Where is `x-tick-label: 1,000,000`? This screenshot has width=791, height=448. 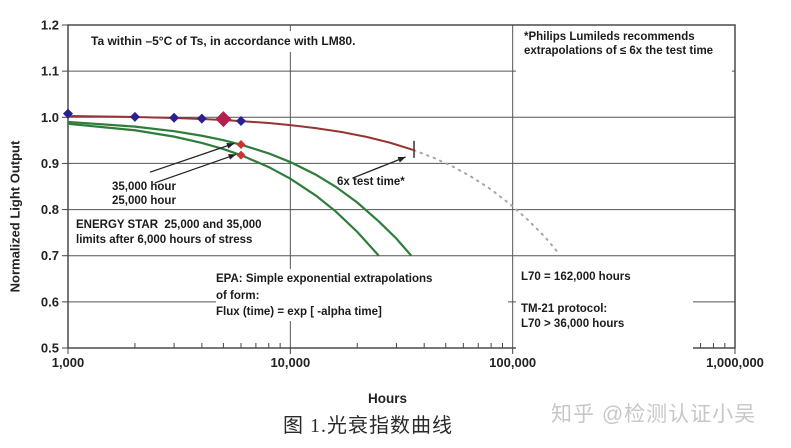
x-tick-label: 1,000,000 is located at coordinates (735, 362).